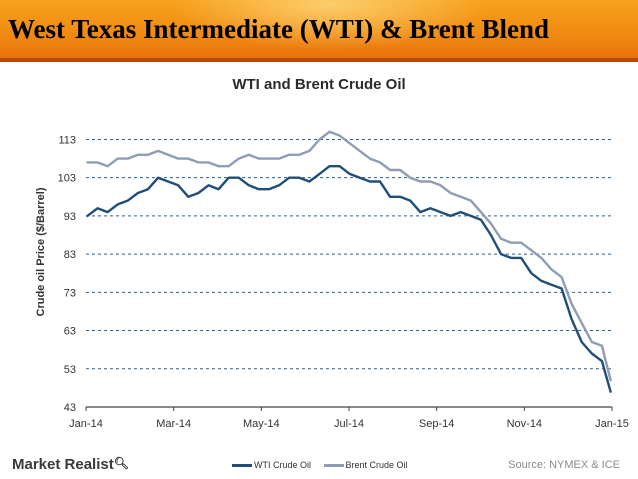  What do you see at coordinates (612, 424) in the screenshot?
I see `x-tick-label: Jan-15` at bounding box center [612, 424].